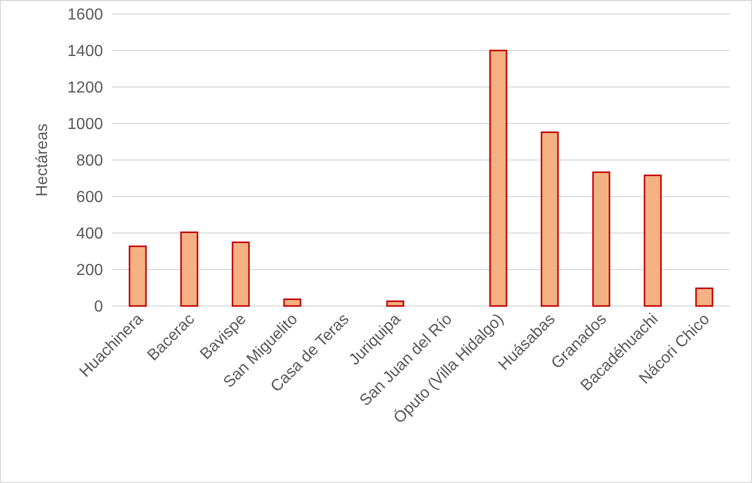 The height and width of the screenshot is (483, 752). I want to click on y-tick-label: 1000, so click(85, 125).